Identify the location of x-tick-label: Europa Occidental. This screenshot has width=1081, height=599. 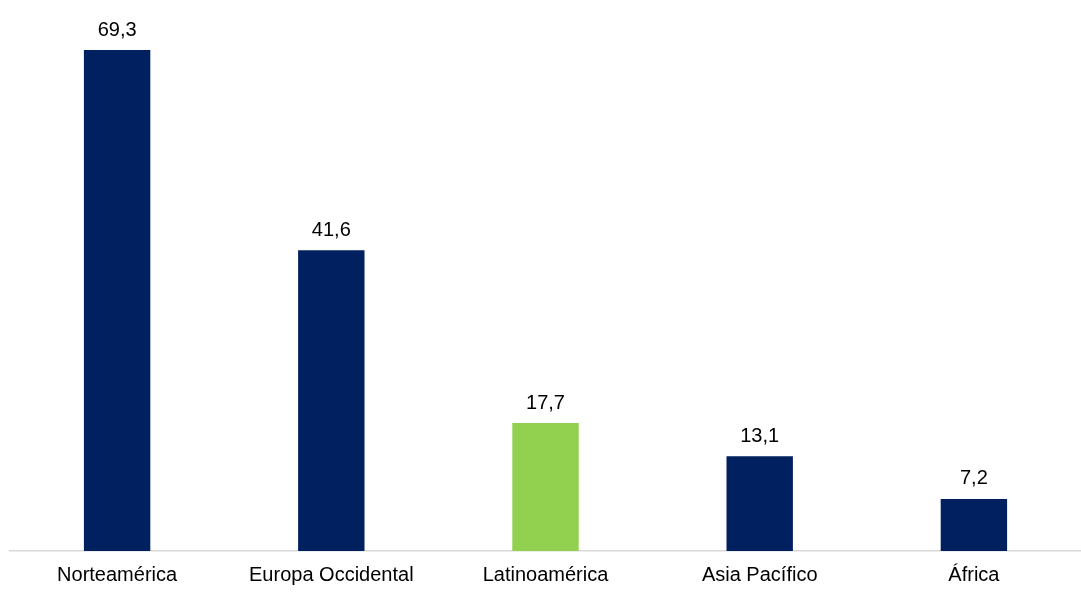
(331, 573).